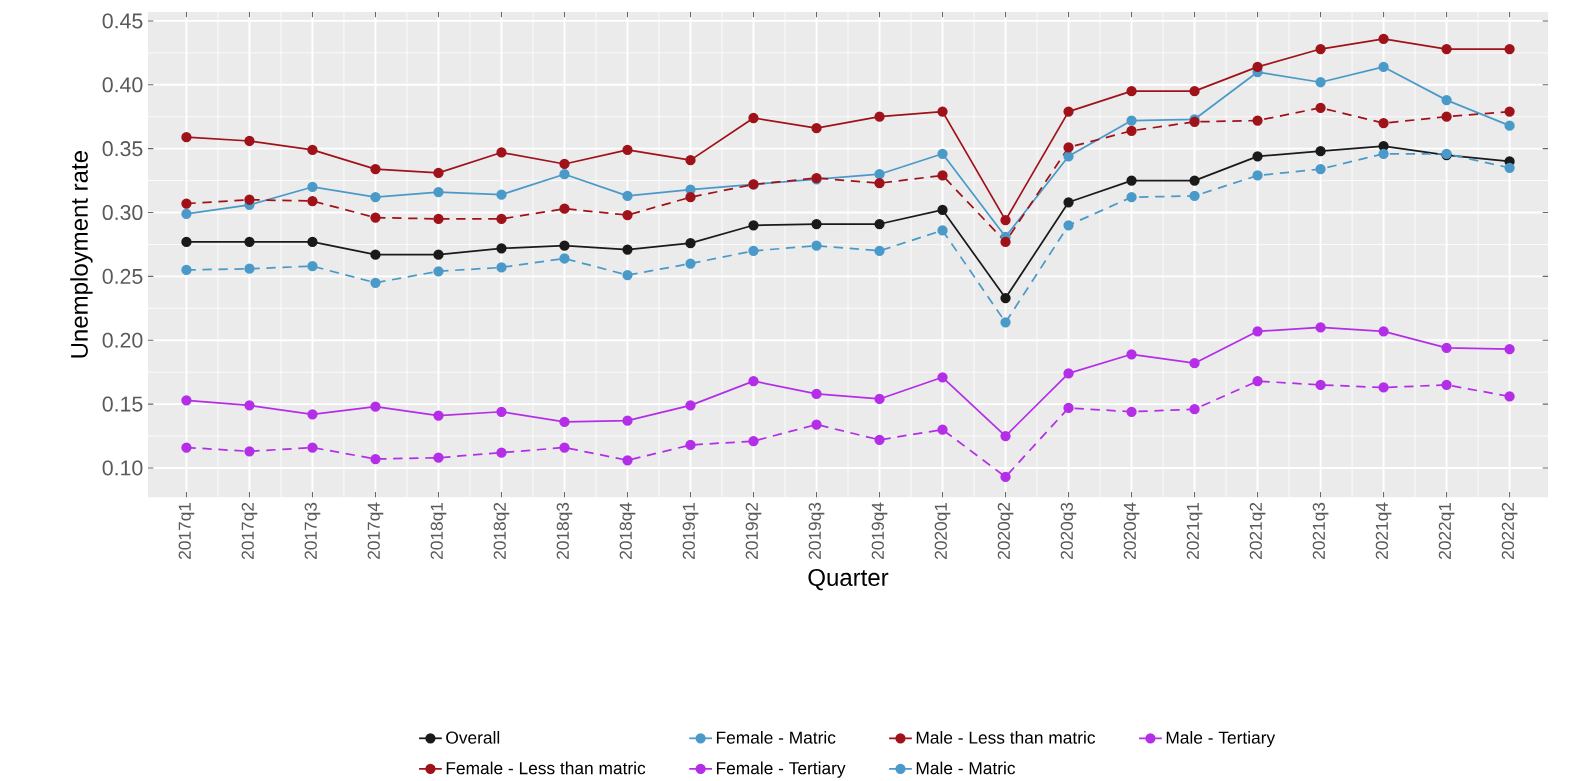  Describe the element at coordinates (122, 276) in the screenshot. I see `y-tick-label: 0.25` at that location.